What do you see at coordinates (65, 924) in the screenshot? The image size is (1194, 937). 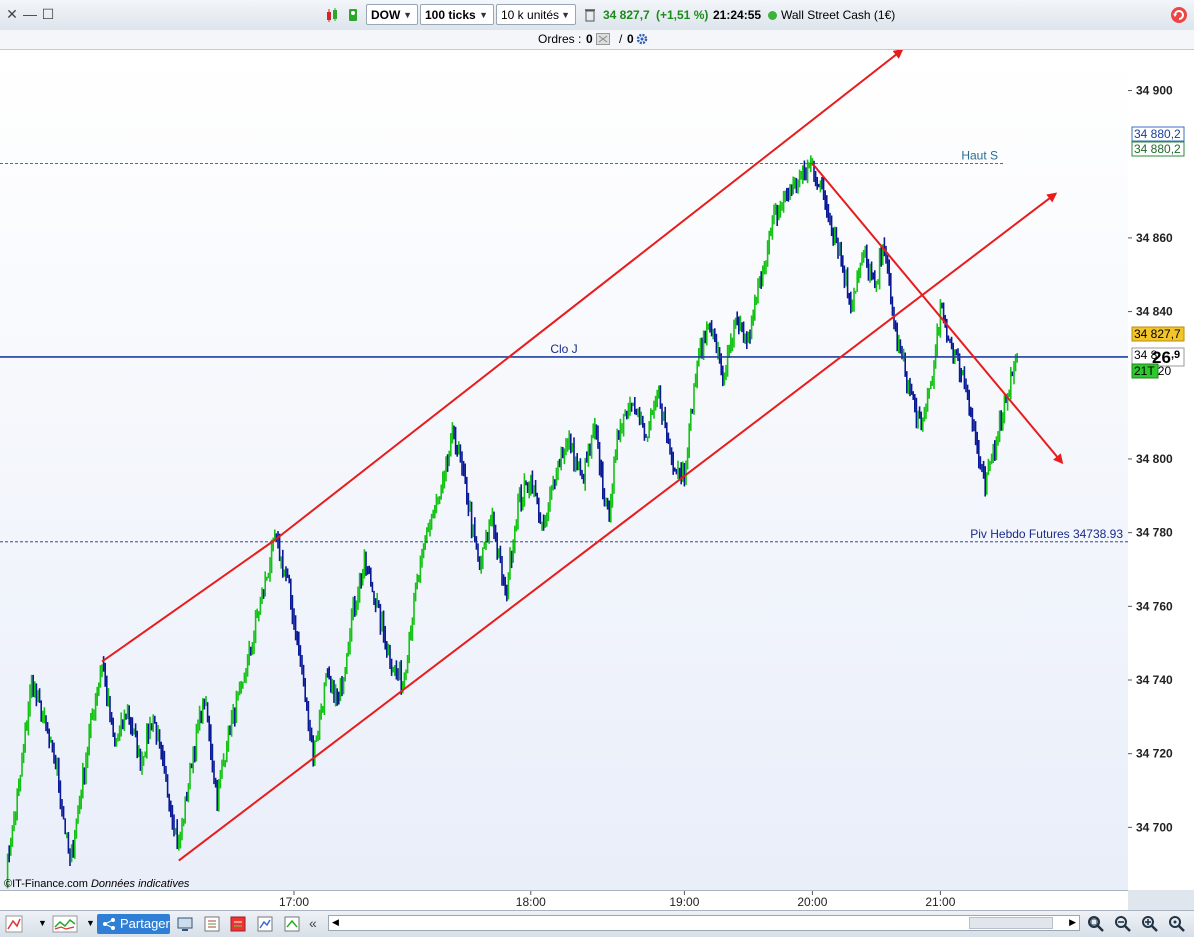 I see `indicators-icon` at bounding box center [65, 924].